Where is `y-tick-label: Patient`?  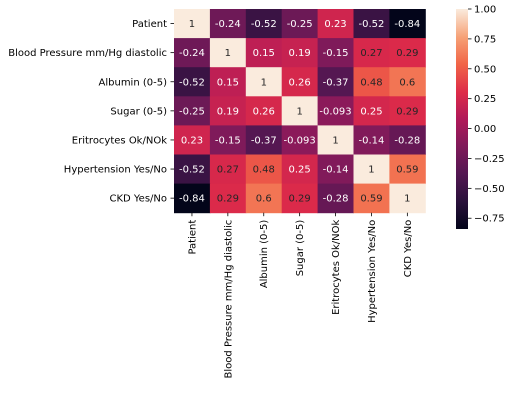
y-tick-label: Patient is located at coordinates (149, 24).